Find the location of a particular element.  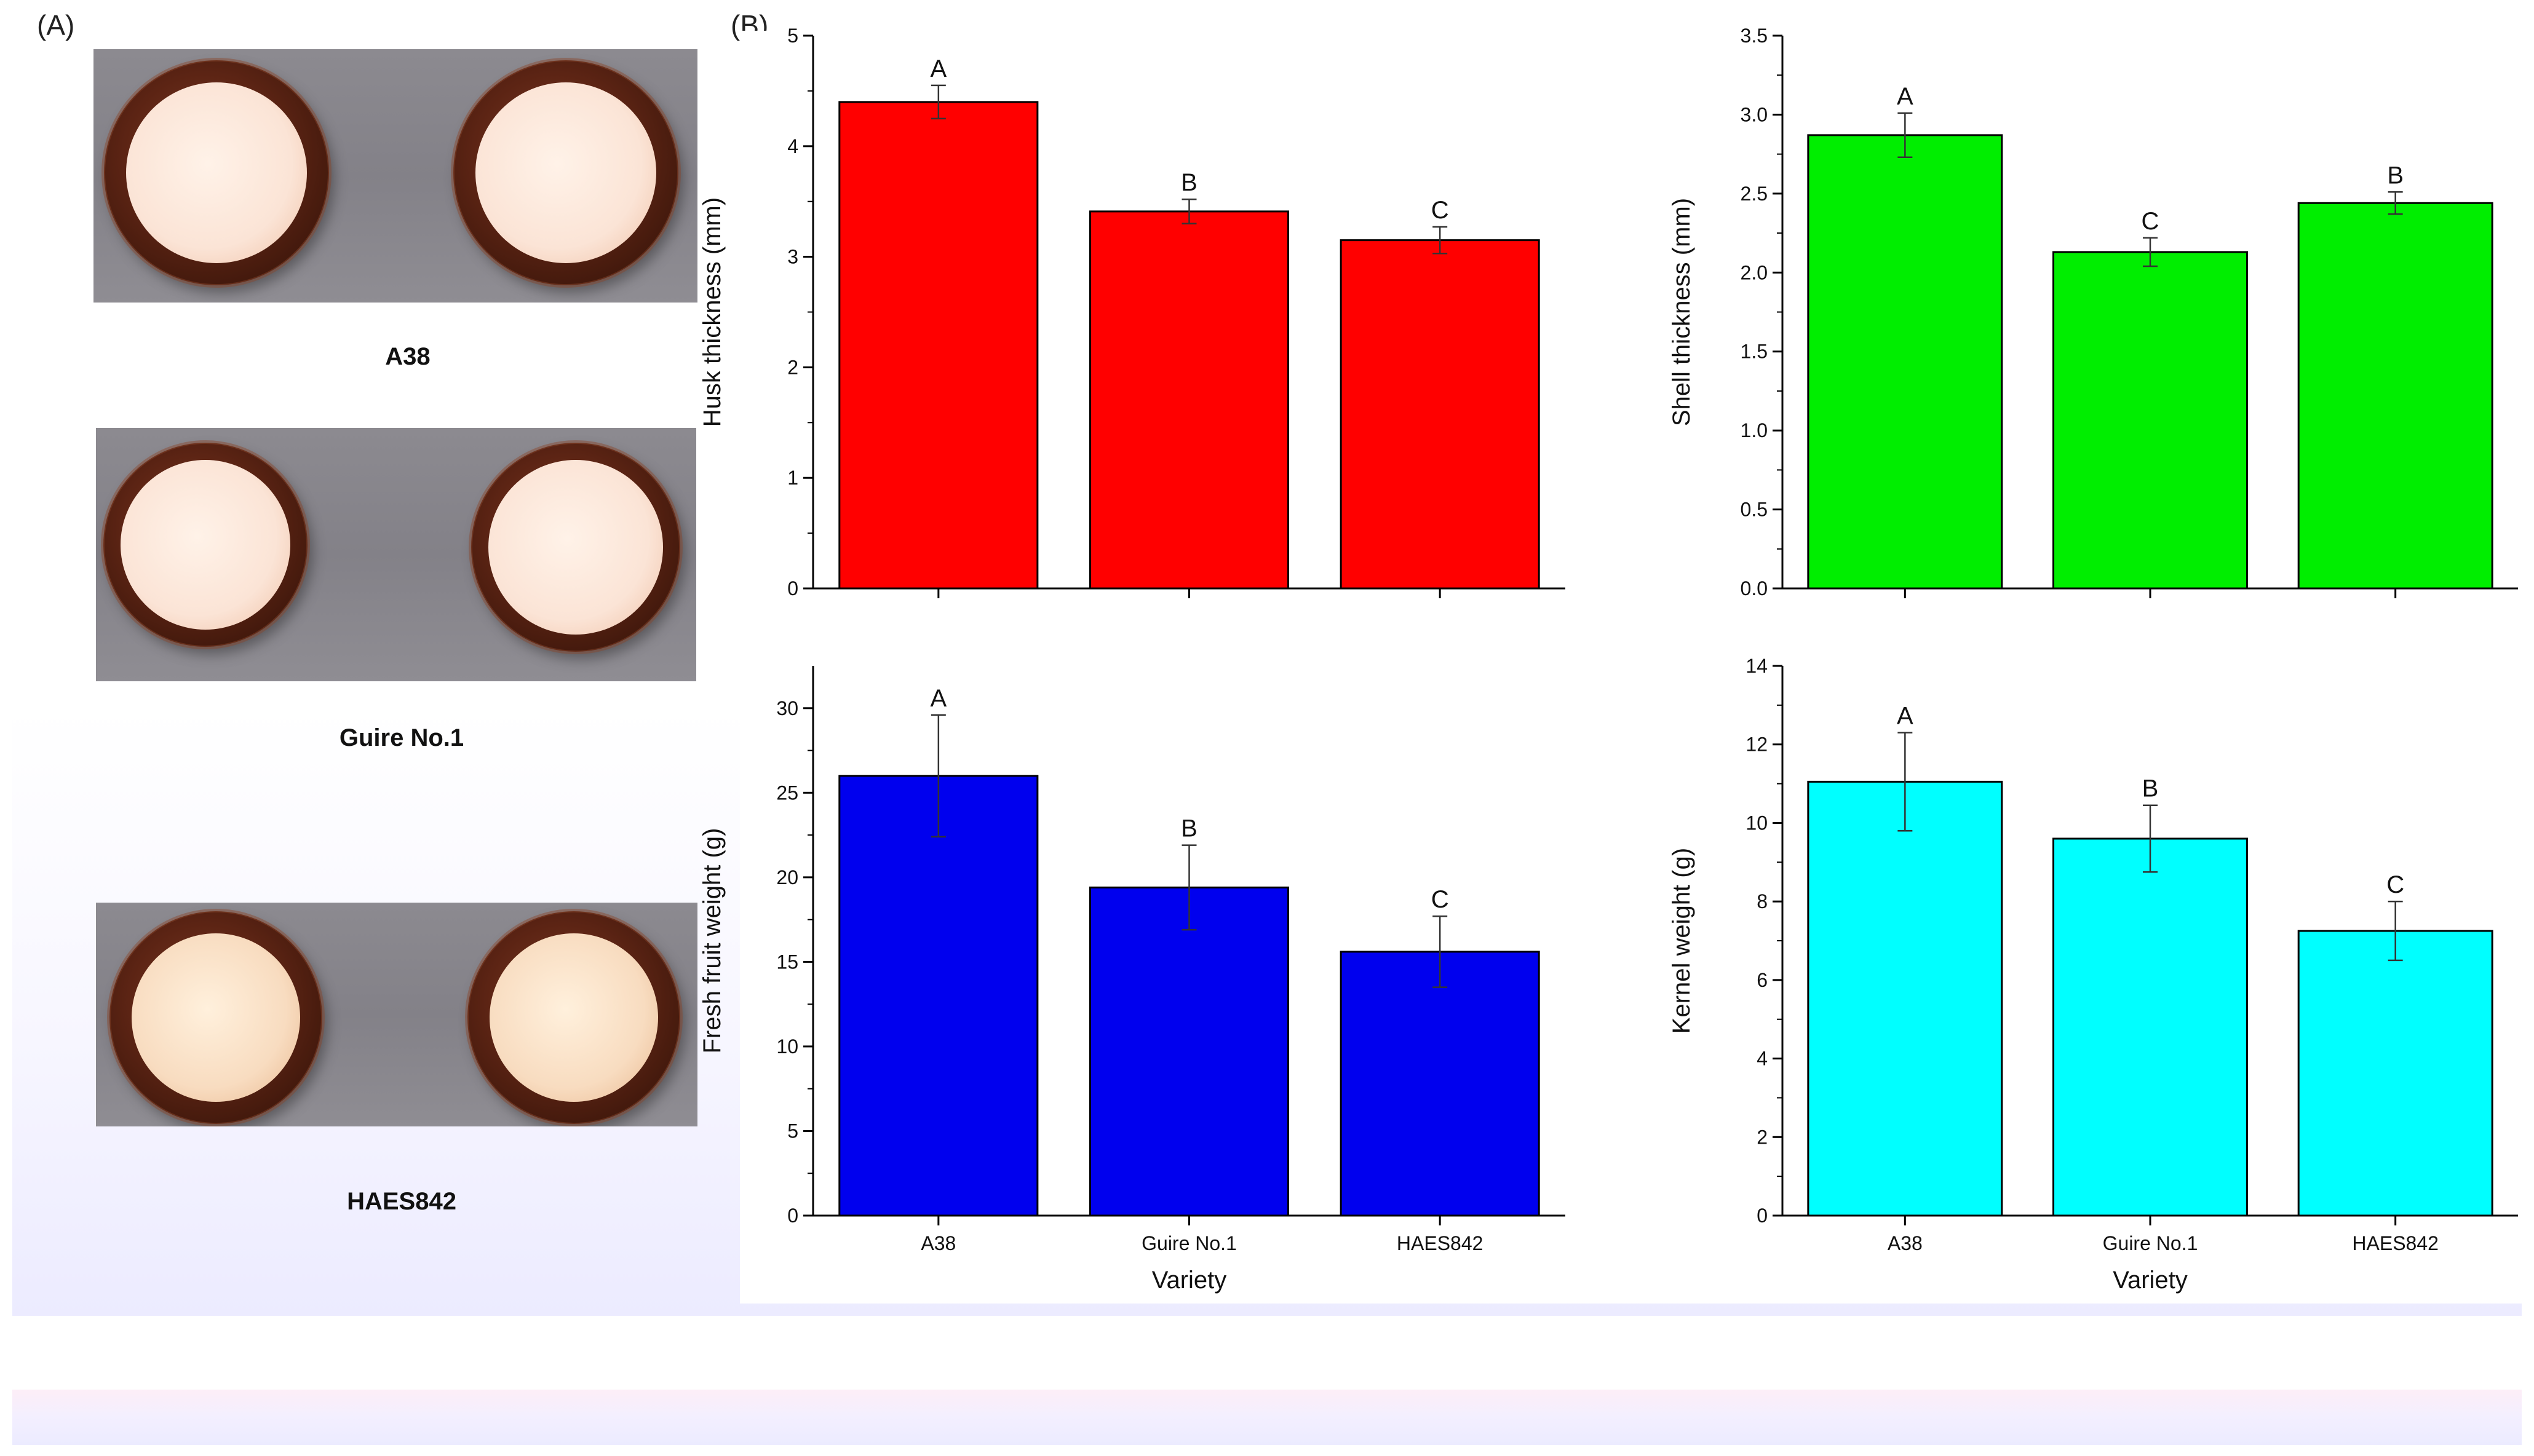

photo-label-a38: A38 is located at coordinates (408, 357).